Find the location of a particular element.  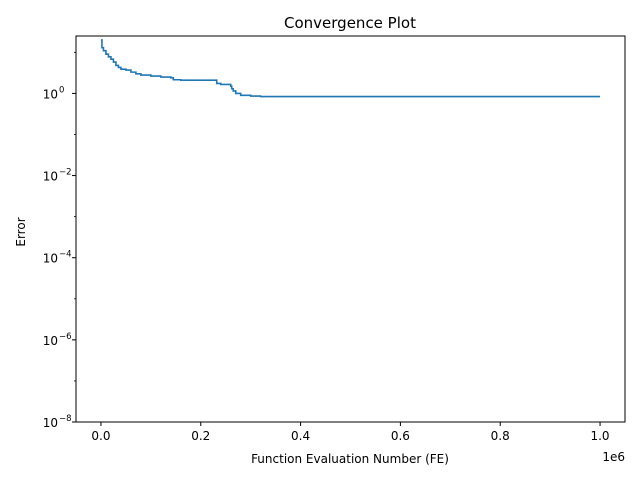

x-tick-label: 0.6 is located at coordinates (400, 436).